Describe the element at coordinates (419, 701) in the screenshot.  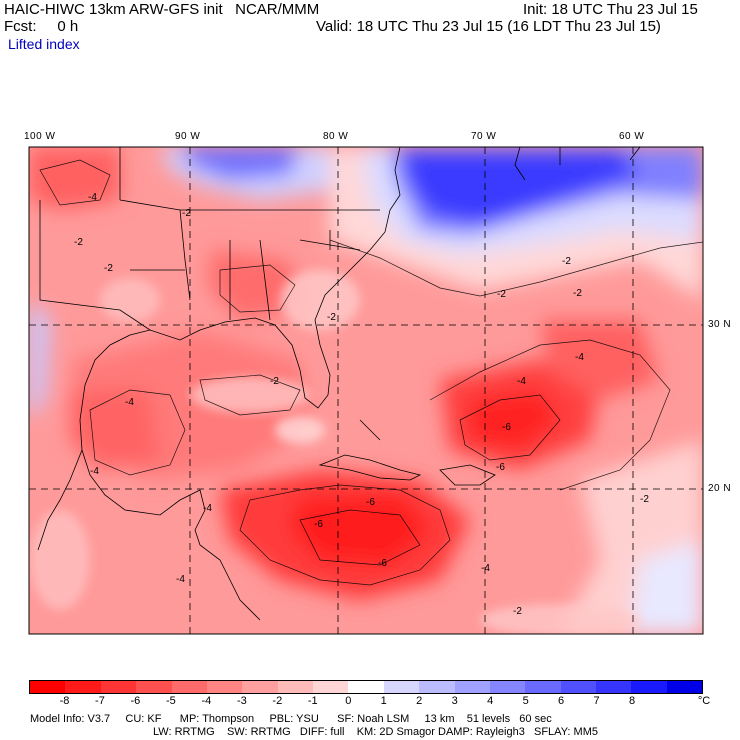
I see `colorbar-tick-label: 2` at that location.